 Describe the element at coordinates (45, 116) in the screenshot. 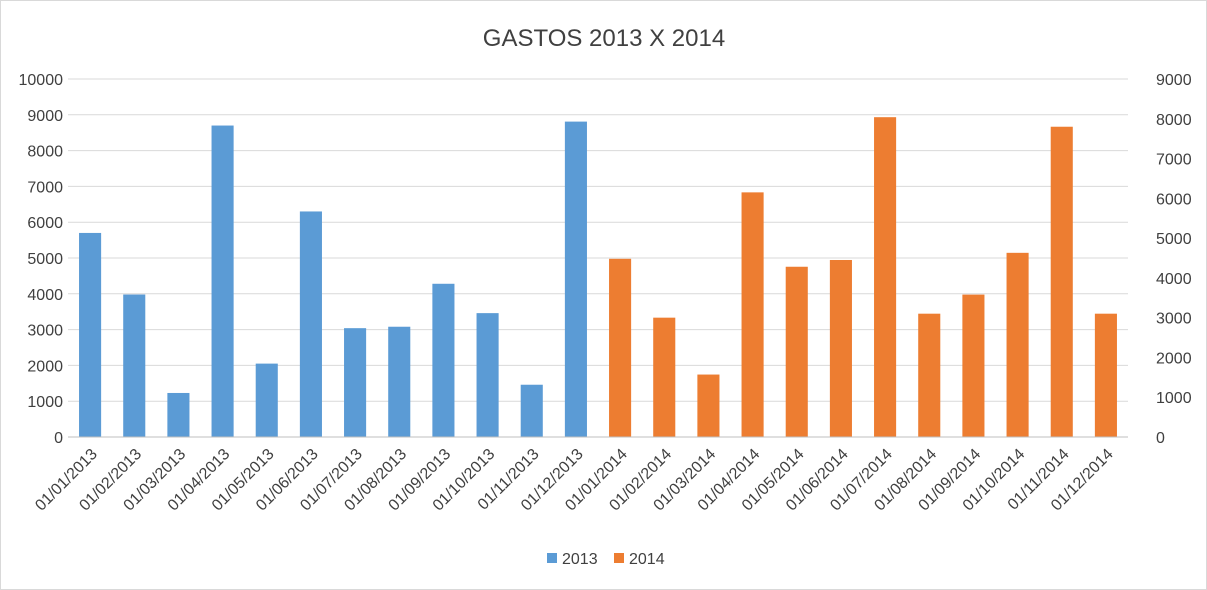

I see `left-tick-label: 9000` at that location.